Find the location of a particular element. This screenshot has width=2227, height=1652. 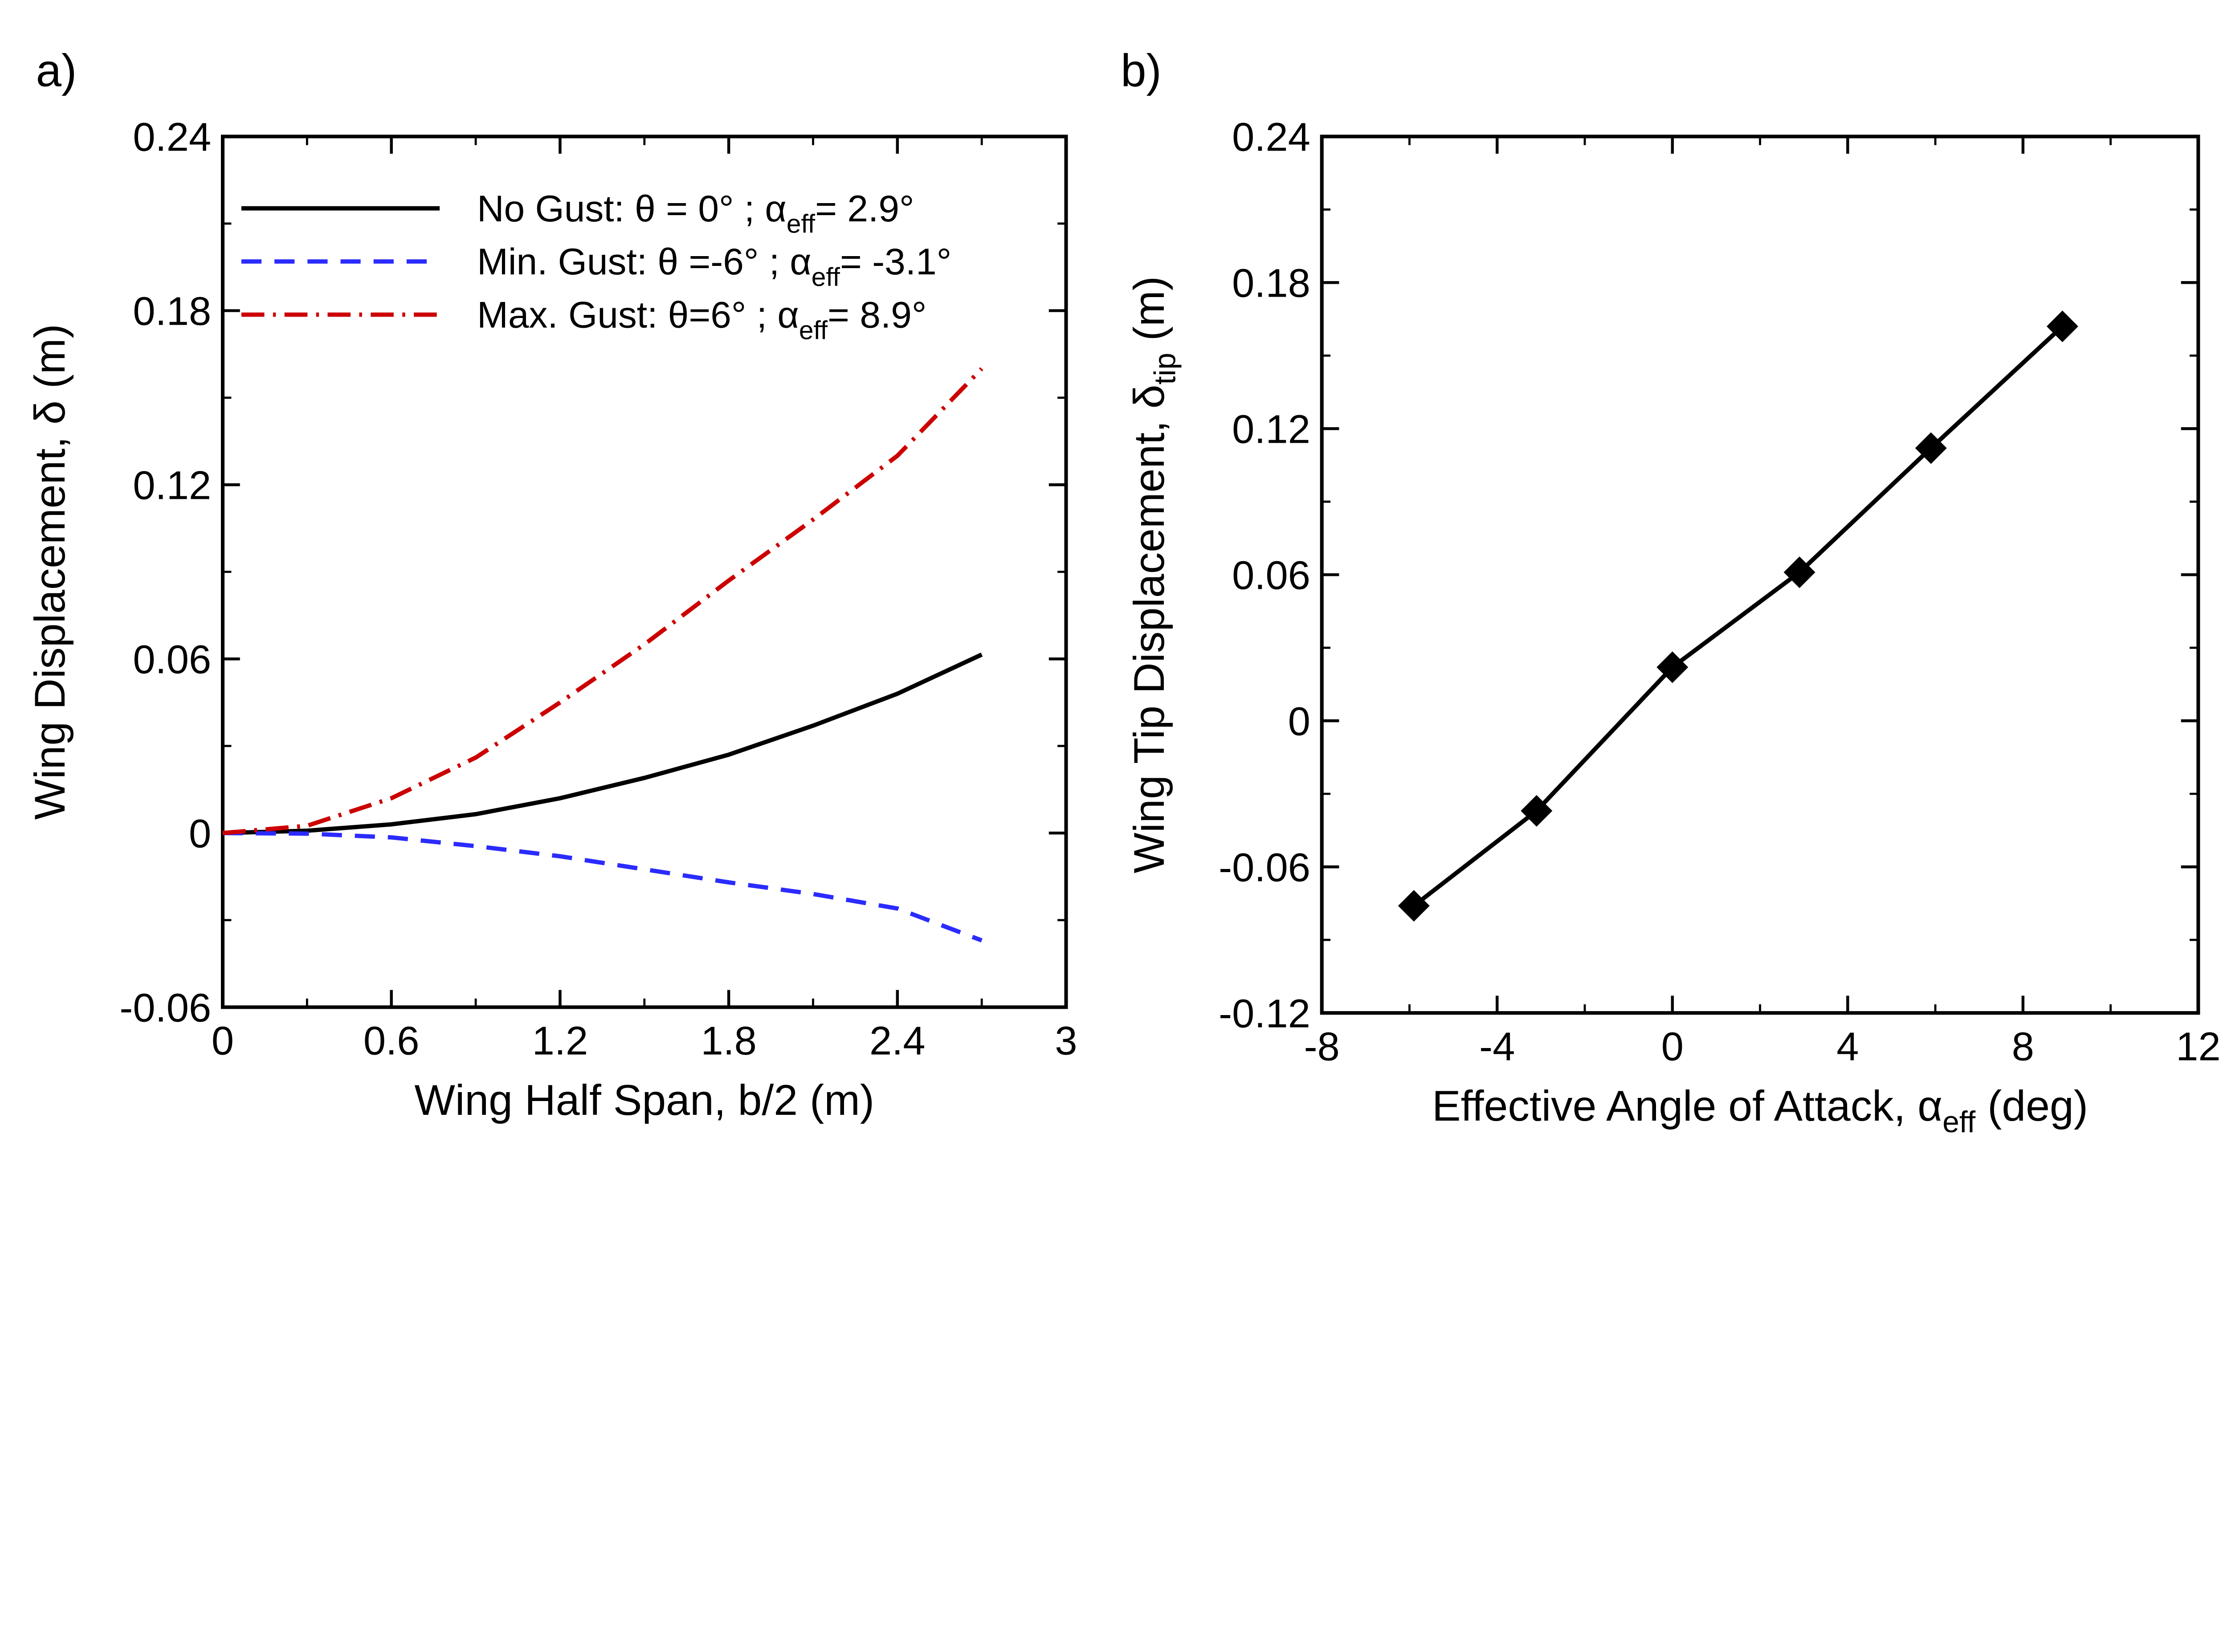

panel-label: b) is located at coordinates (1141, 70).